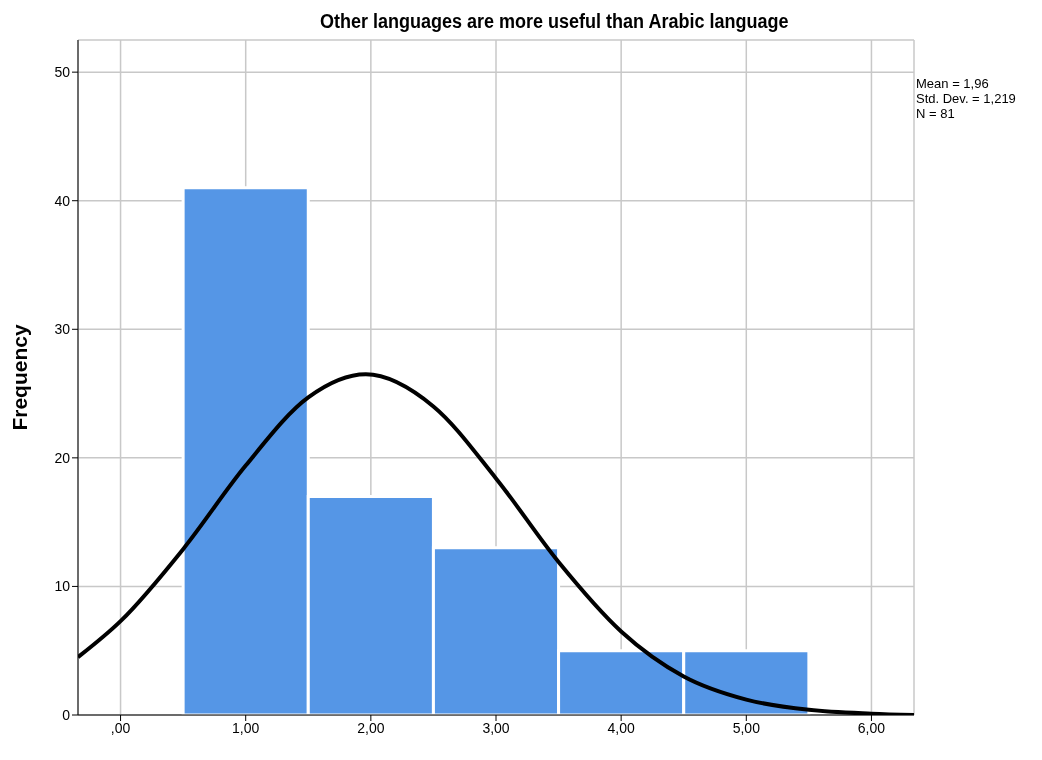  I want to click on y-tick-label: 50, so click(62, 72).